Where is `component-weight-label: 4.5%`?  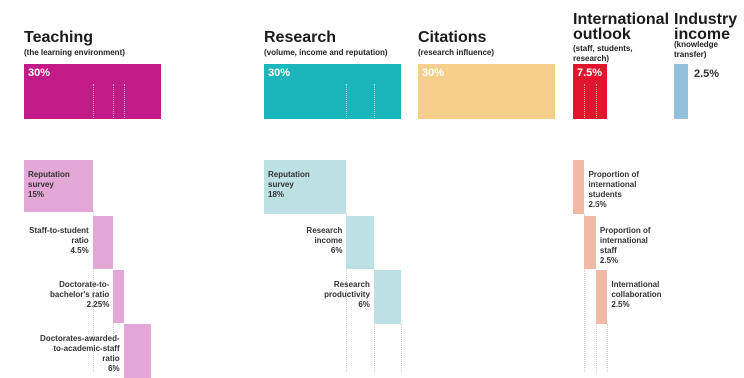 component-weight-label: 4.5% is located at coordinates (79, 250).